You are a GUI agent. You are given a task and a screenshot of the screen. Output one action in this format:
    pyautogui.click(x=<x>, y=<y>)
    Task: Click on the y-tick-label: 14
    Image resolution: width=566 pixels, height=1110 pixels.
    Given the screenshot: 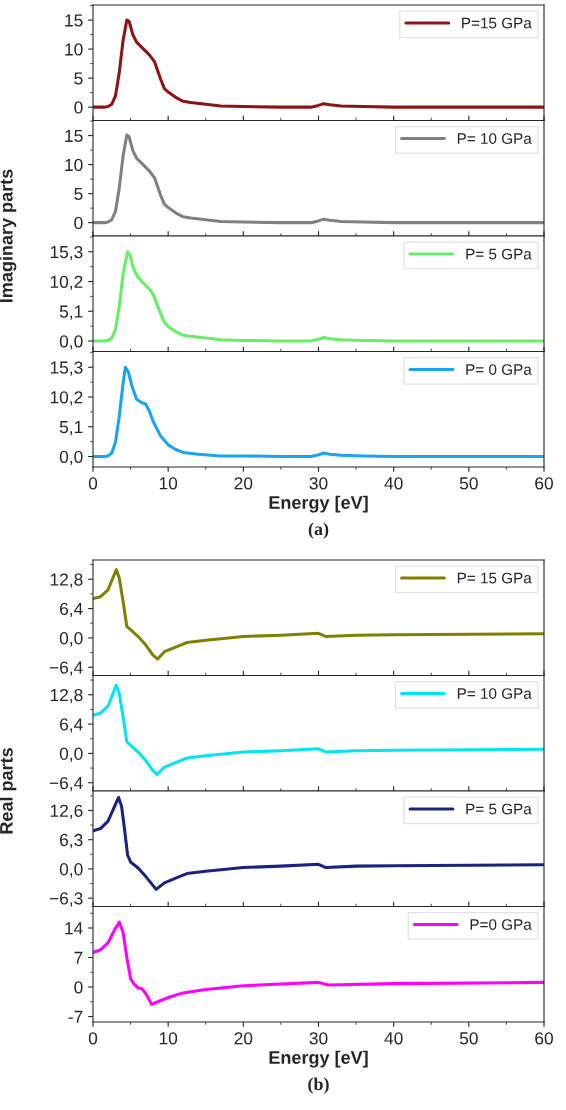 What is the action you would take?
    pyautogui.click(x=74, y=928)
    